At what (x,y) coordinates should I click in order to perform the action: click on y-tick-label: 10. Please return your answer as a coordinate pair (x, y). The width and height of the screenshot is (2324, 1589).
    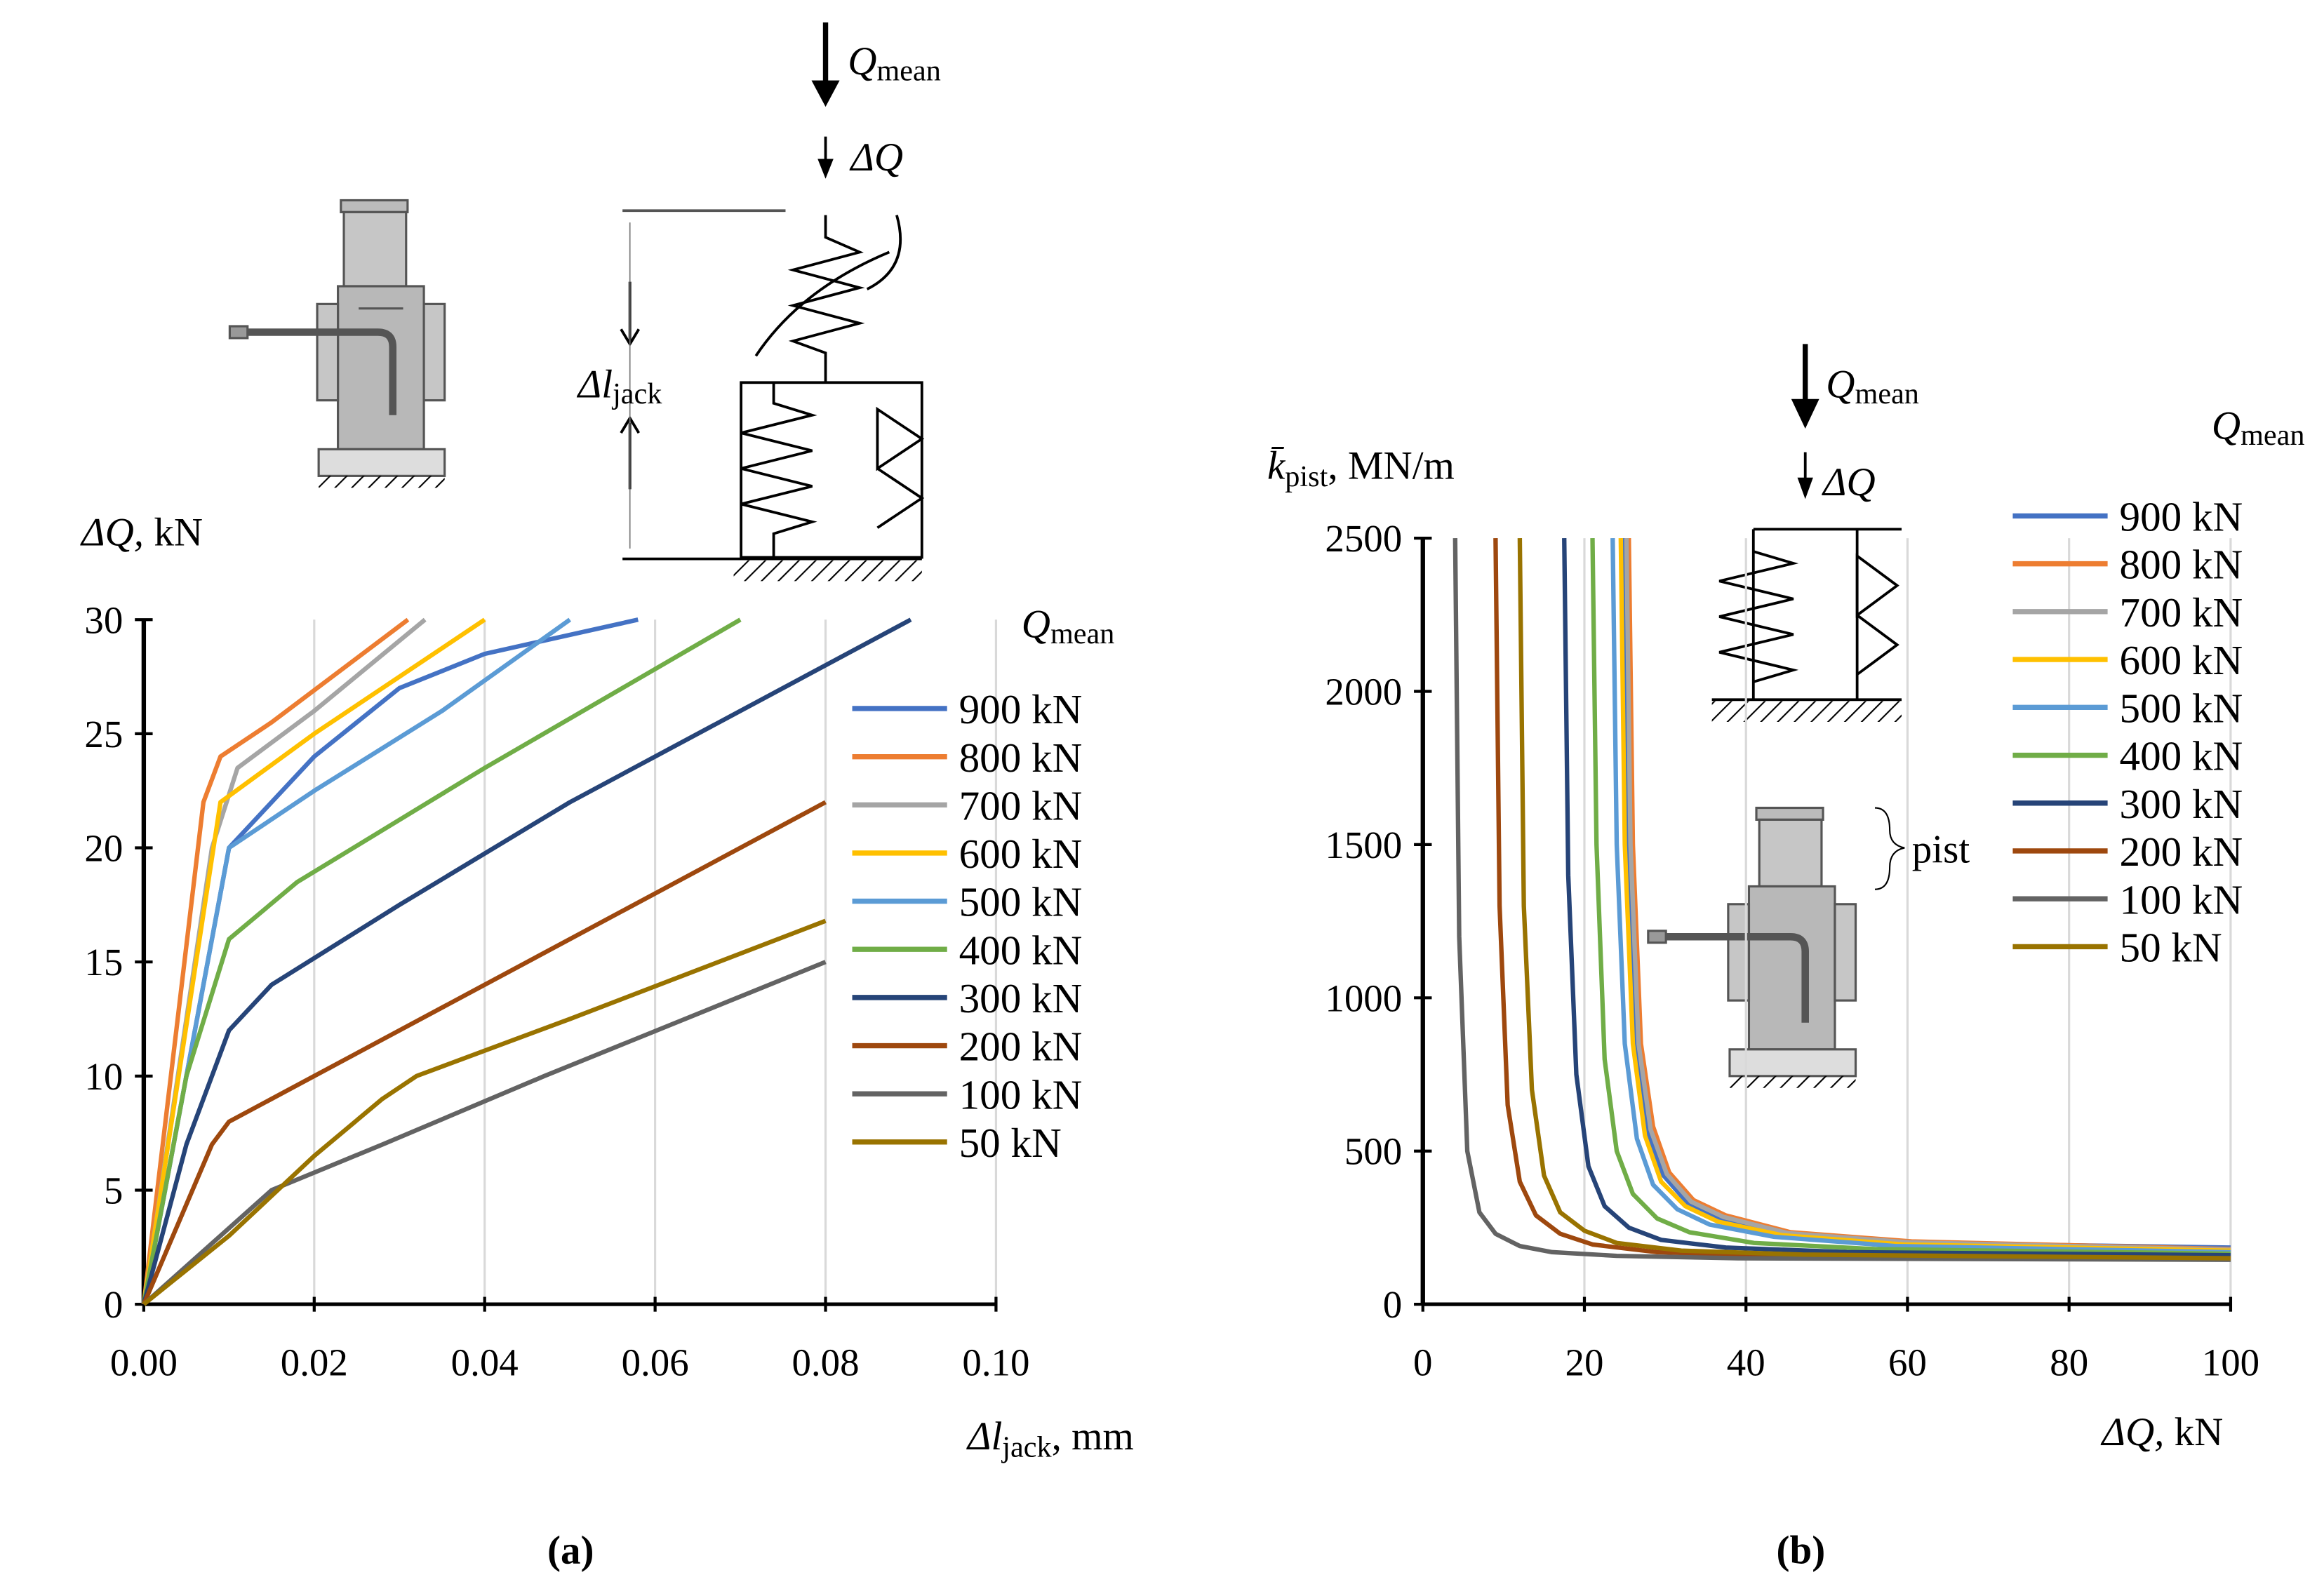
    Looking at the image, I should click on (104, 1076).